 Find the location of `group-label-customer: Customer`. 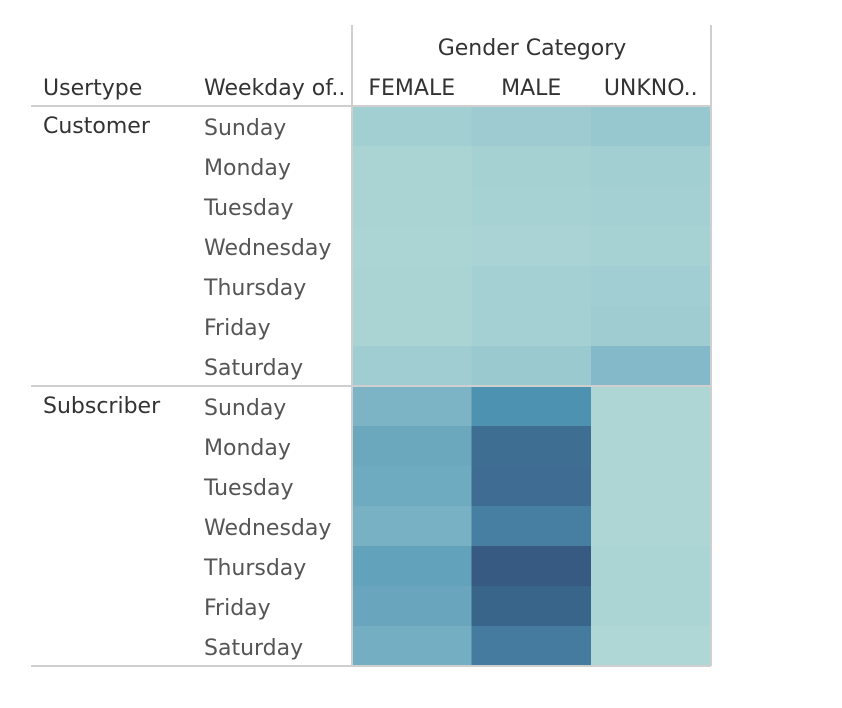

group-label-customer: Customer is located at coordinates (97, 126).